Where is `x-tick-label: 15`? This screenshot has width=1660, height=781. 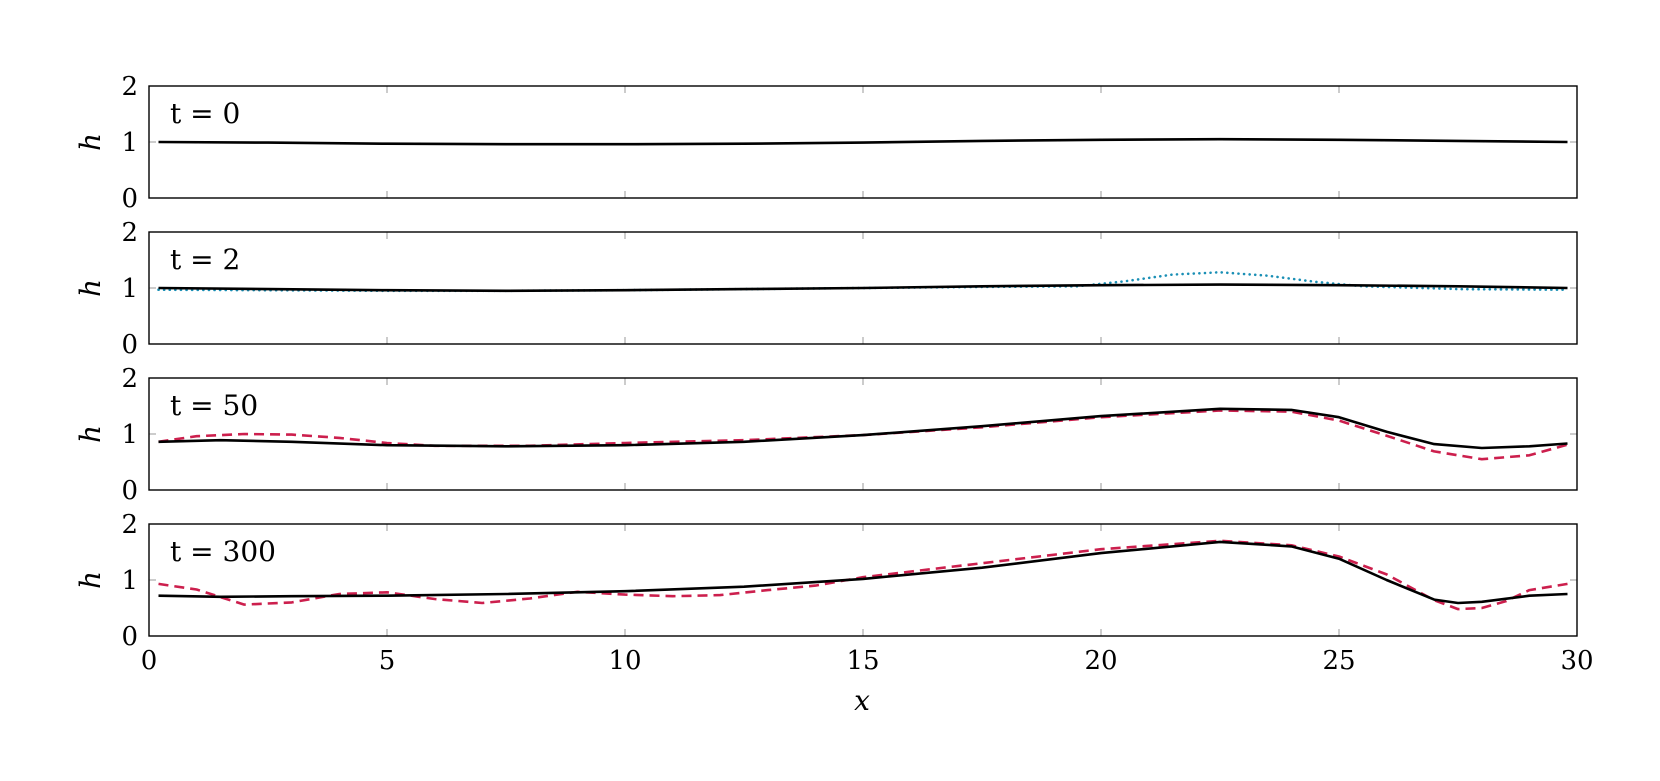 x-tick-label: 15 is located at coordinates (862, 661).